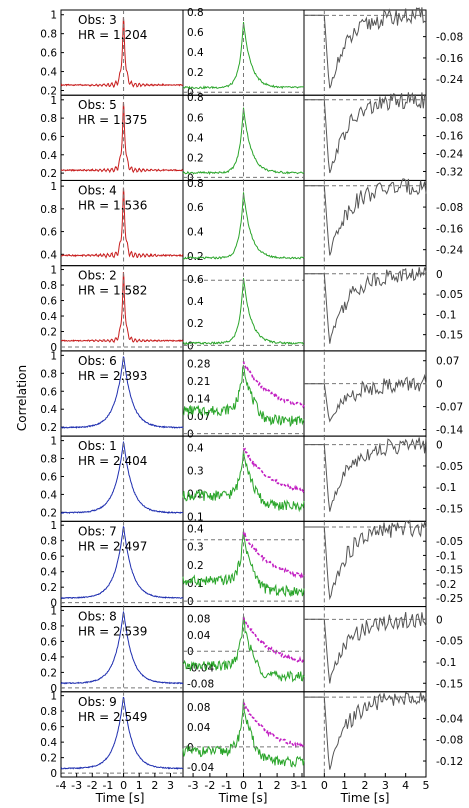 This screenshot has width=469, height=808. I want to click on y-axis-label: Correlation, so click(22, 398).